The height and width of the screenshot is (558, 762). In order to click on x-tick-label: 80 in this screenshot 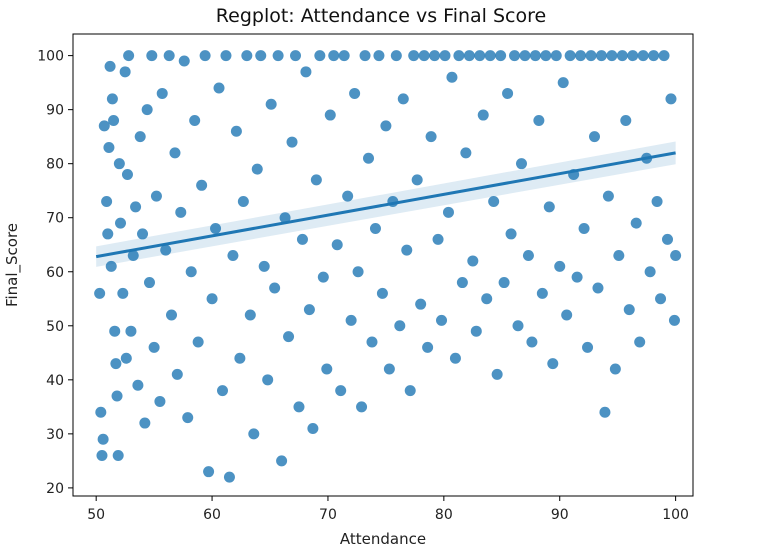, I will do `click(444, 515)`.